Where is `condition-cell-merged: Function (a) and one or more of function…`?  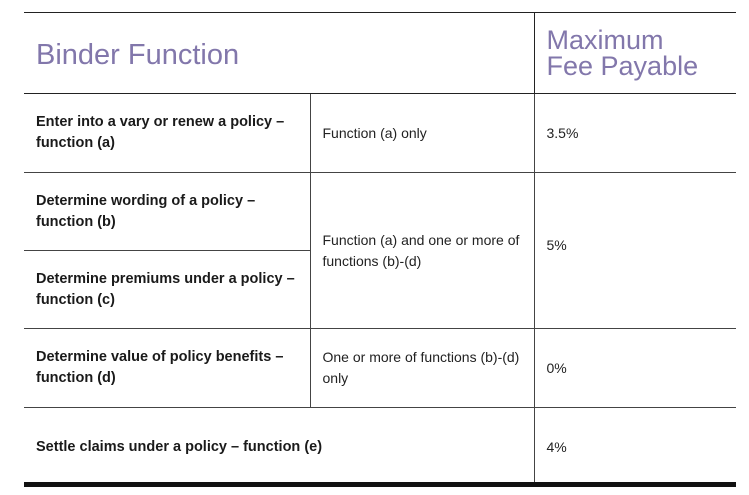
condition-cell-merged: Function (a) and one or more of function… is located at coordinates (421, 250).